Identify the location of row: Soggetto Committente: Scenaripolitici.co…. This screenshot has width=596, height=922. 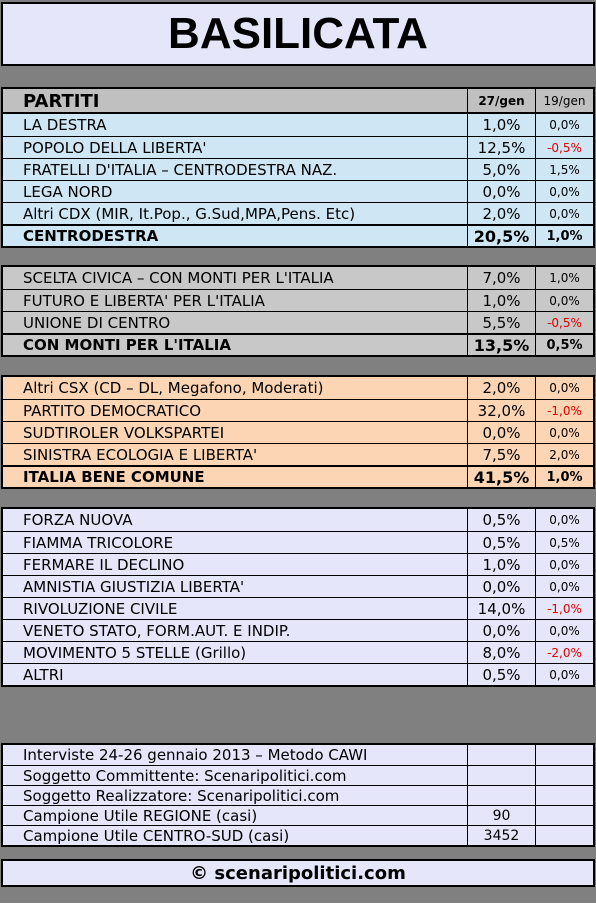
(298, 775).